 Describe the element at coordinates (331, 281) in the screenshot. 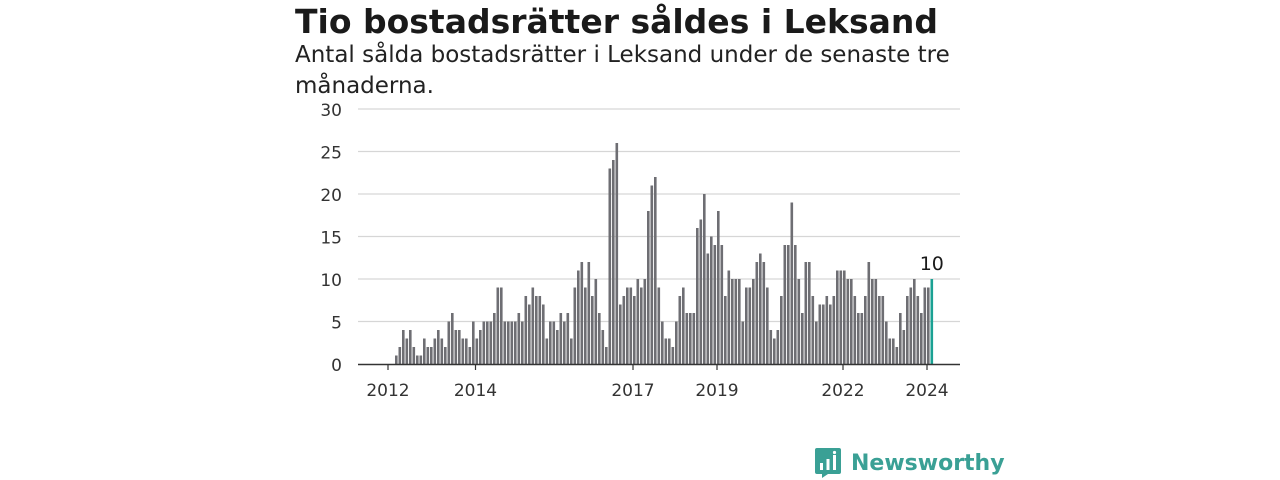

I see `y-tick-label: 10` at that location.